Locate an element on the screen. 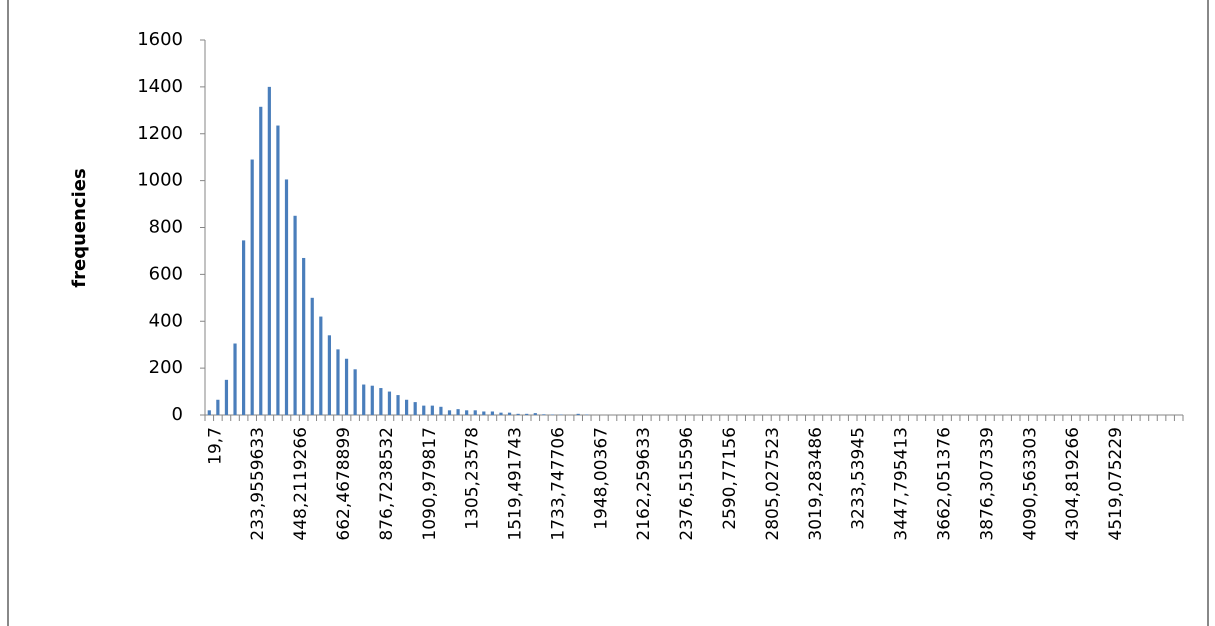 The image size is (1215, 626). y-axis-label: frequencies is located at coordinates (79, 227).